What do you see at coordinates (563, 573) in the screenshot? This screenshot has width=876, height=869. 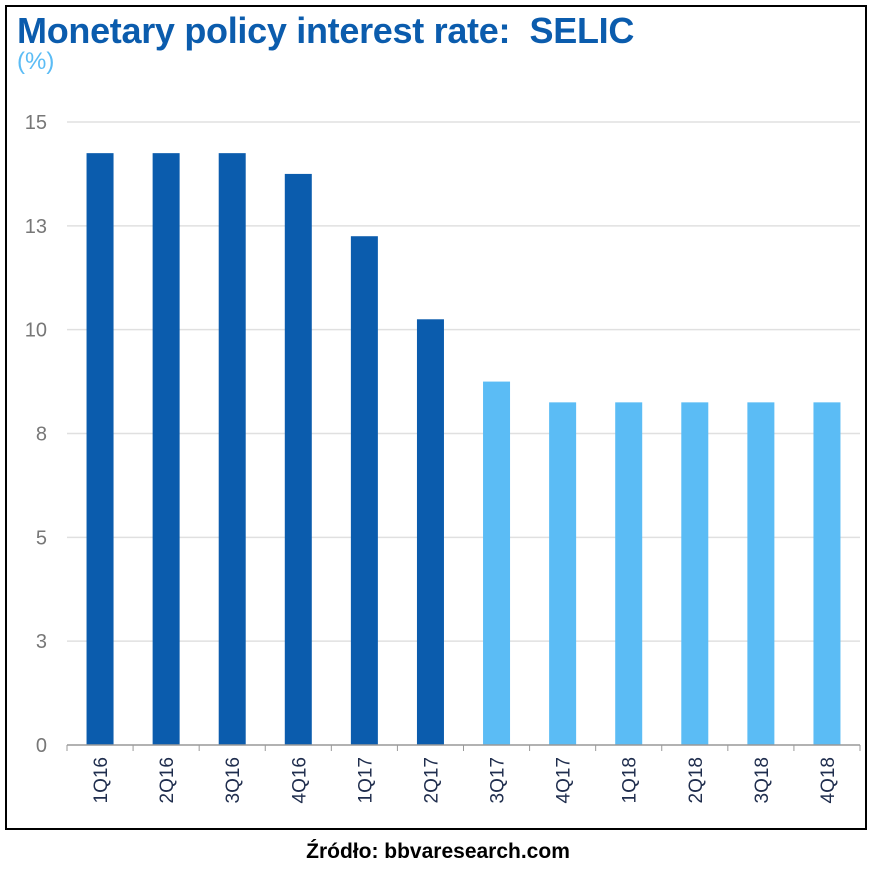 I see `bar-4Q17` at bounding box center [563, 573].